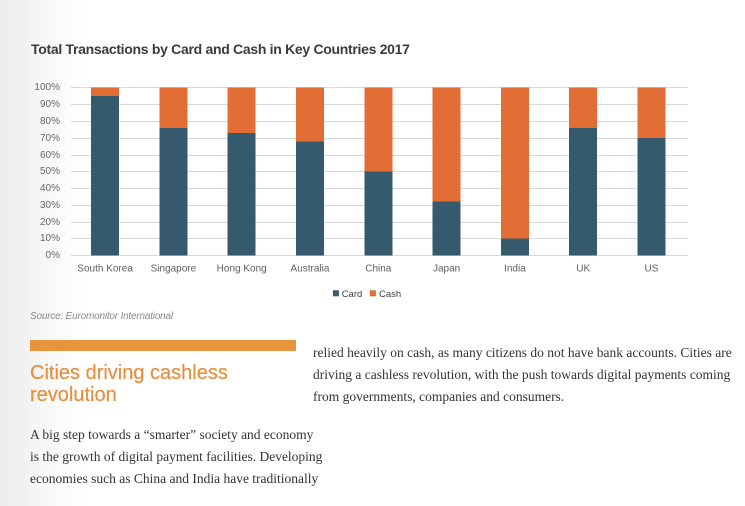 The image size is (745, 506). What do you see at coordinates (105, 269) in the screenshot?
I see `svg-text: South Korea` at bounding box center [105, 269].